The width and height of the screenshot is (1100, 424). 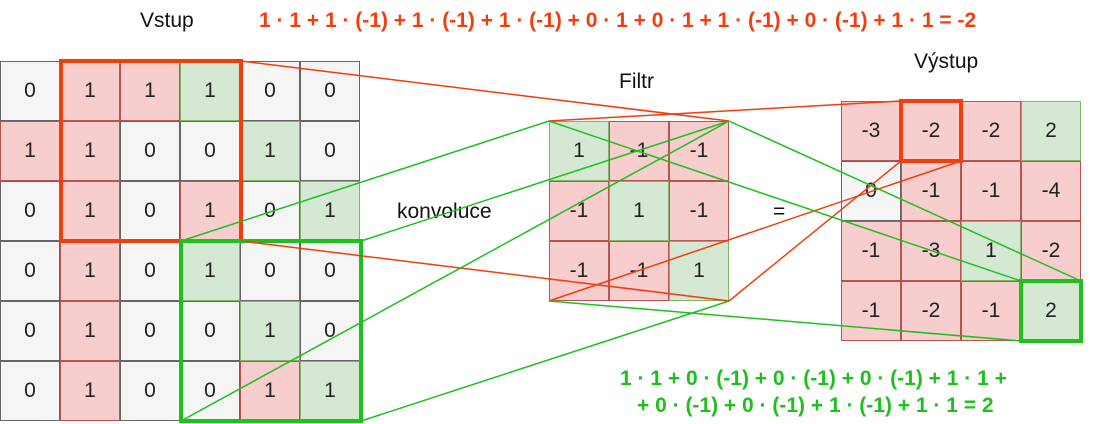 I want to click on output-matrix: -3-2-220-1-1-4-1-31-2-1-2-12, so click(x=961, y=221).